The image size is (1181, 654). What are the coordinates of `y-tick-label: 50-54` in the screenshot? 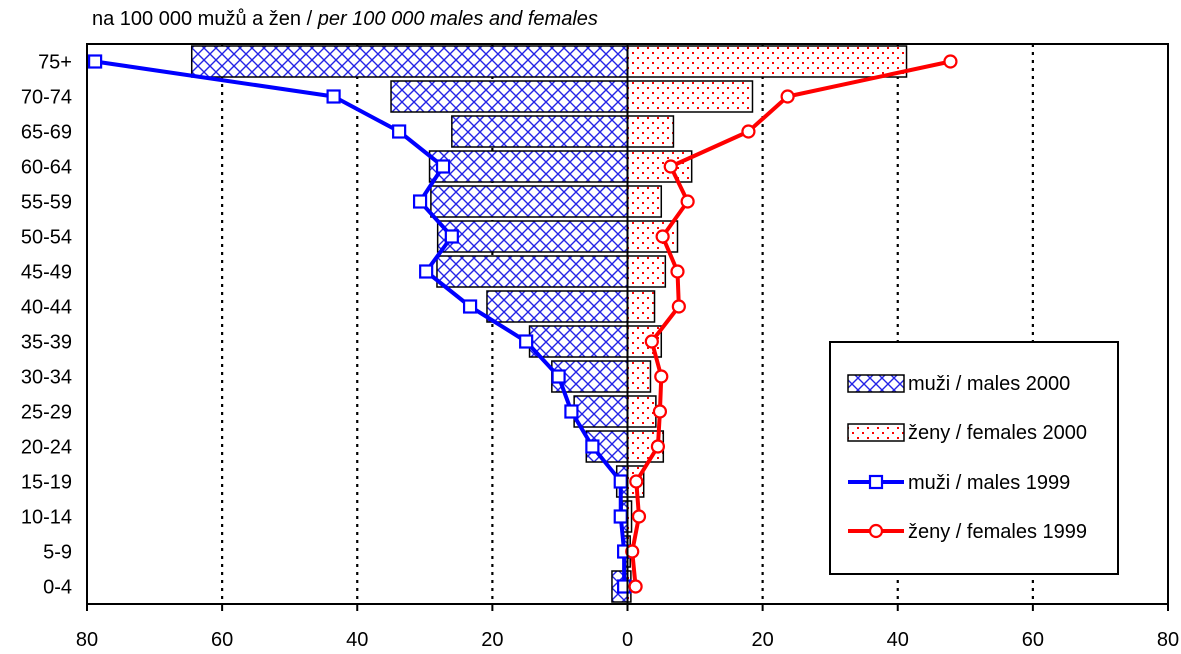 It's located at (46, 238).